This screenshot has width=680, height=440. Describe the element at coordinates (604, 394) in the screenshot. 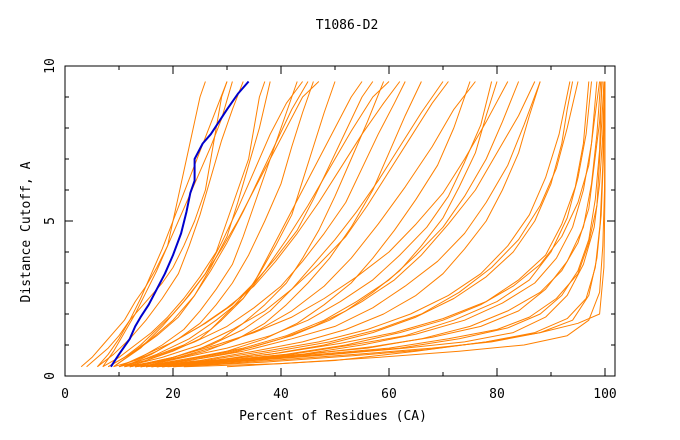

I see `x-tick-label: 100` at that location.